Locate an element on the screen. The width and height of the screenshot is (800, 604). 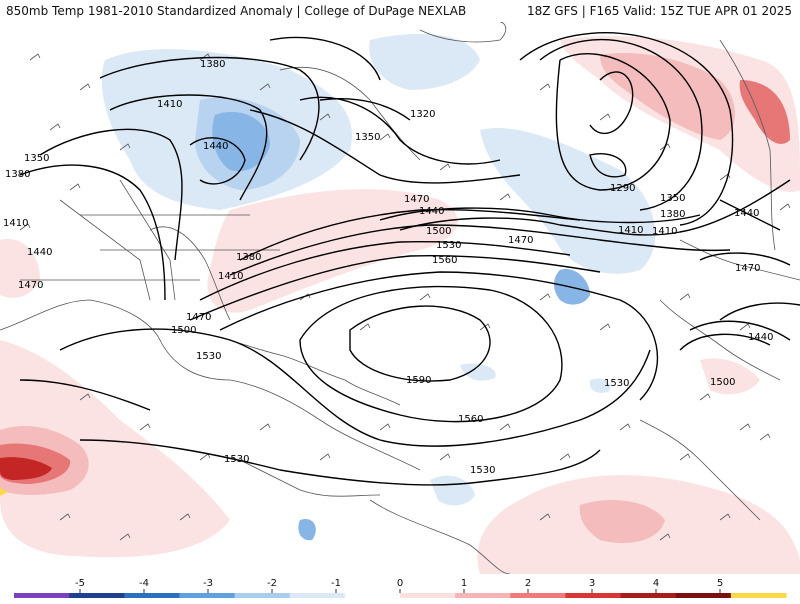
colorbar-tick-label: 3 is located at coordinates (592, 583).